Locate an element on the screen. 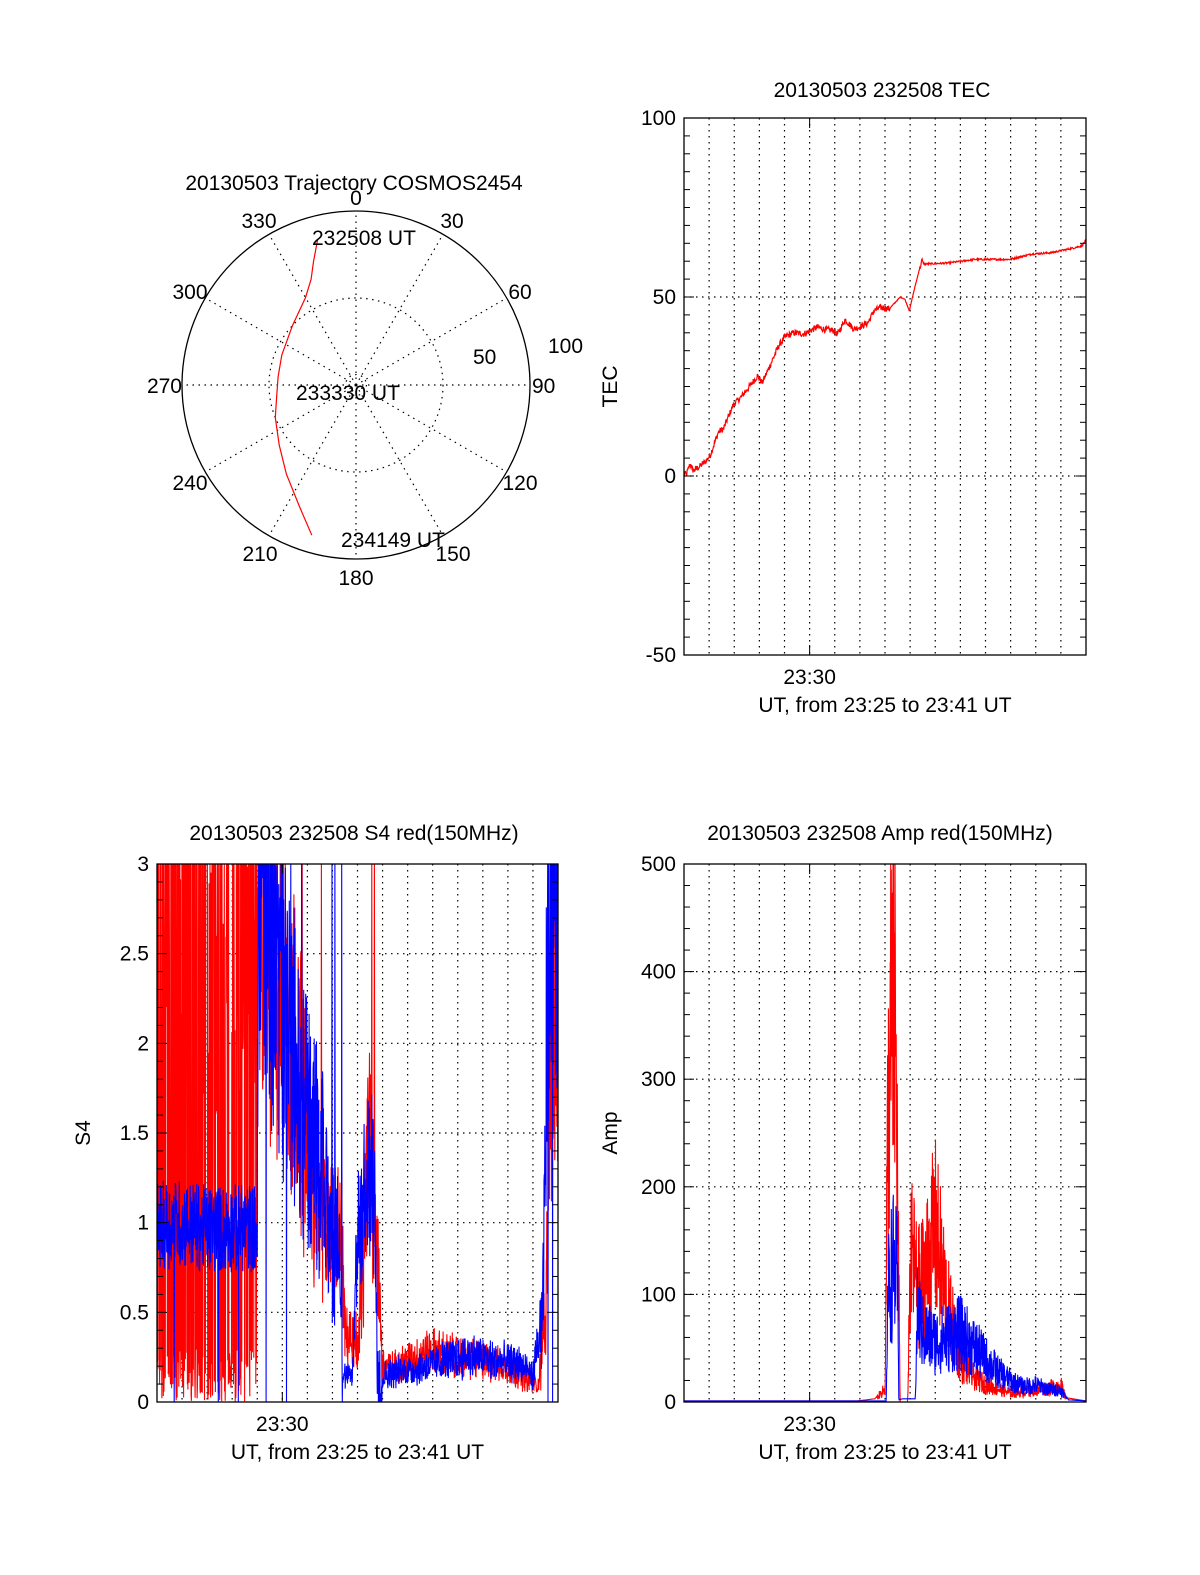  azimuth-tick-label: 150 is located at coordinates (452, 554).